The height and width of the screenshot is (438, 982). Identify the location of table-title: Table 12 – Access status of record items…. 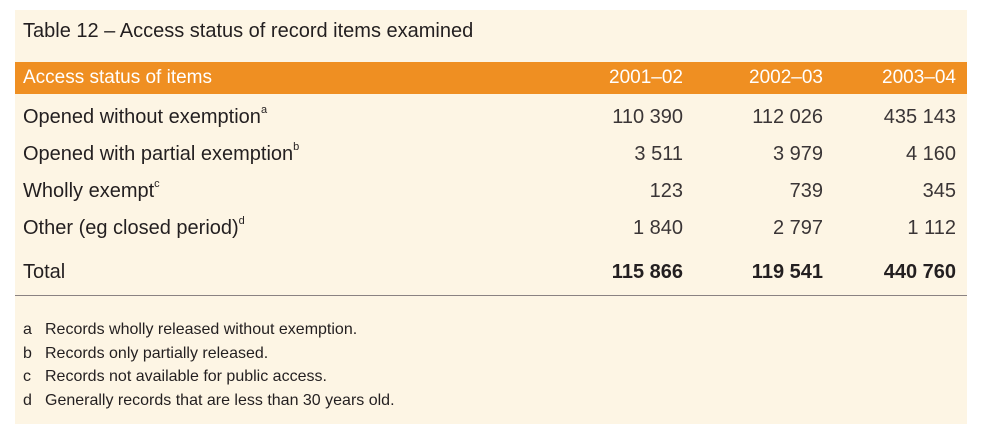
(248, 31).